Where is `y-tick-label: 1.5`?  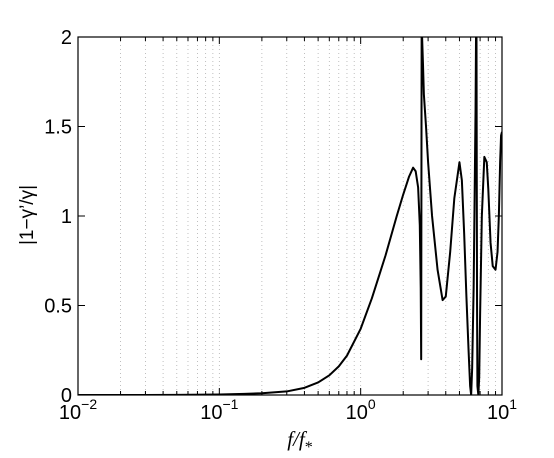 y-tick-label: 1.5 is located at coordinates (58, 128).